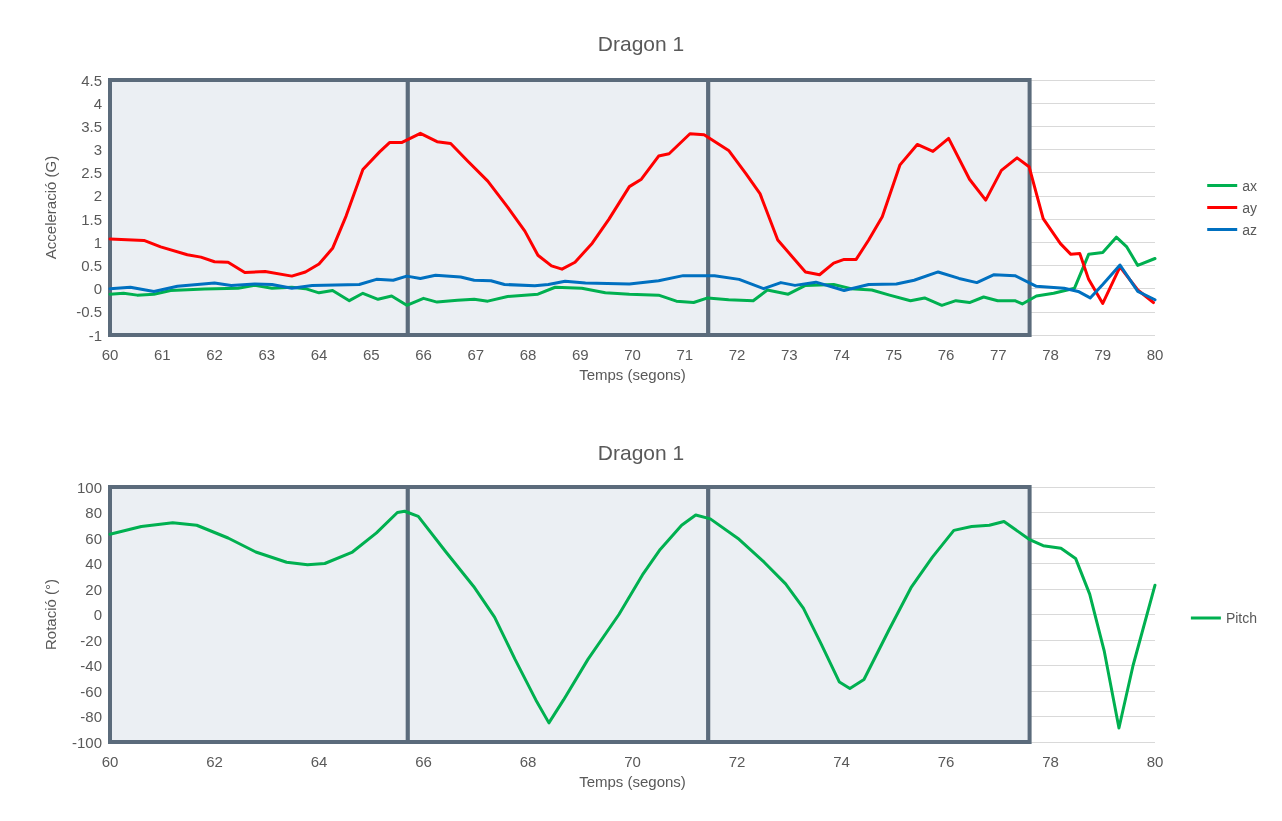  I want to click on y-tick-label: -20, so click(91, 640).